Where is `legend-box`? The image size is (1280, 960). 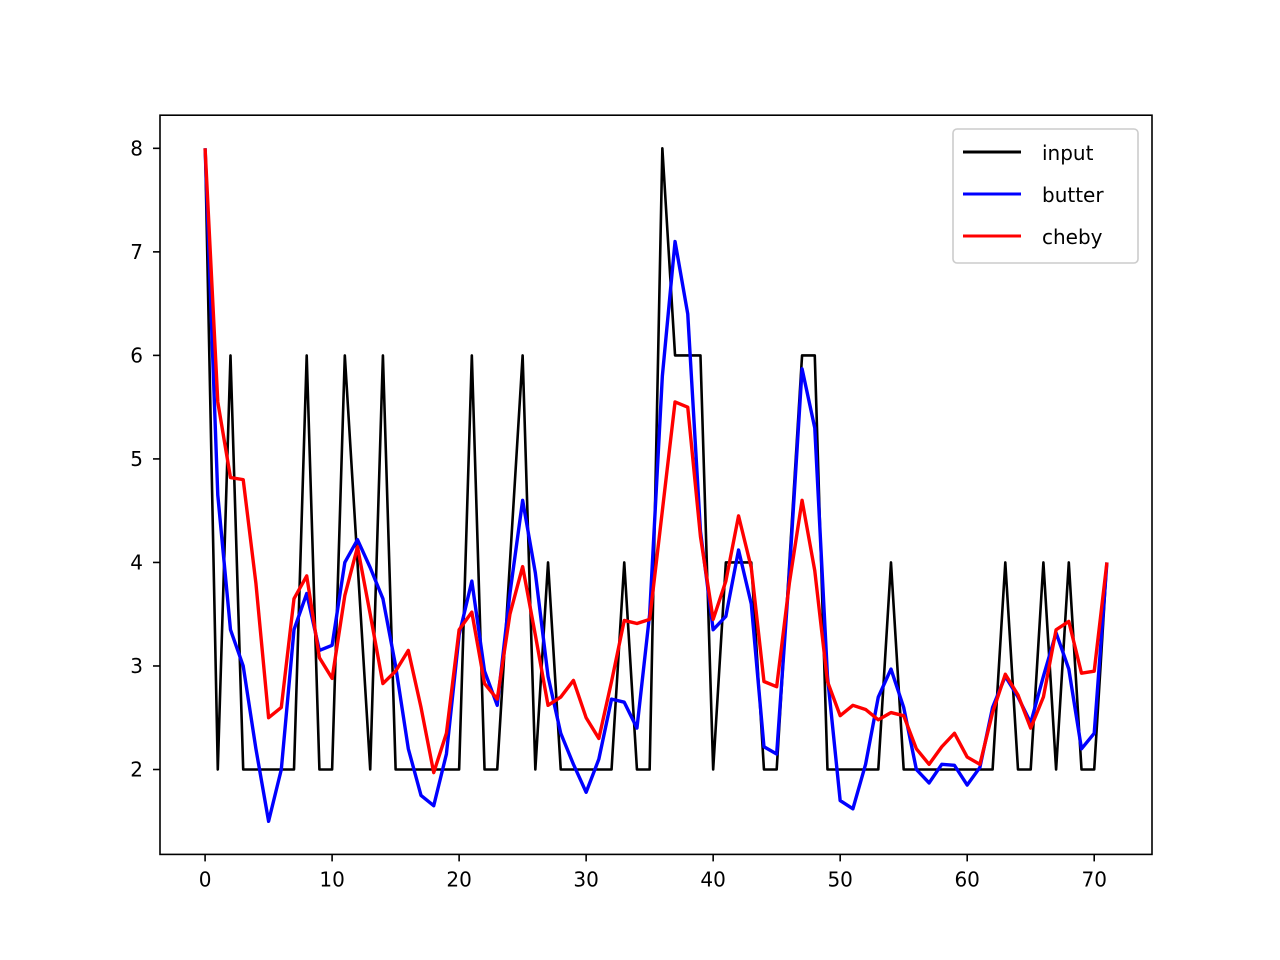
legend-box is located at coordinates (1045, 196).